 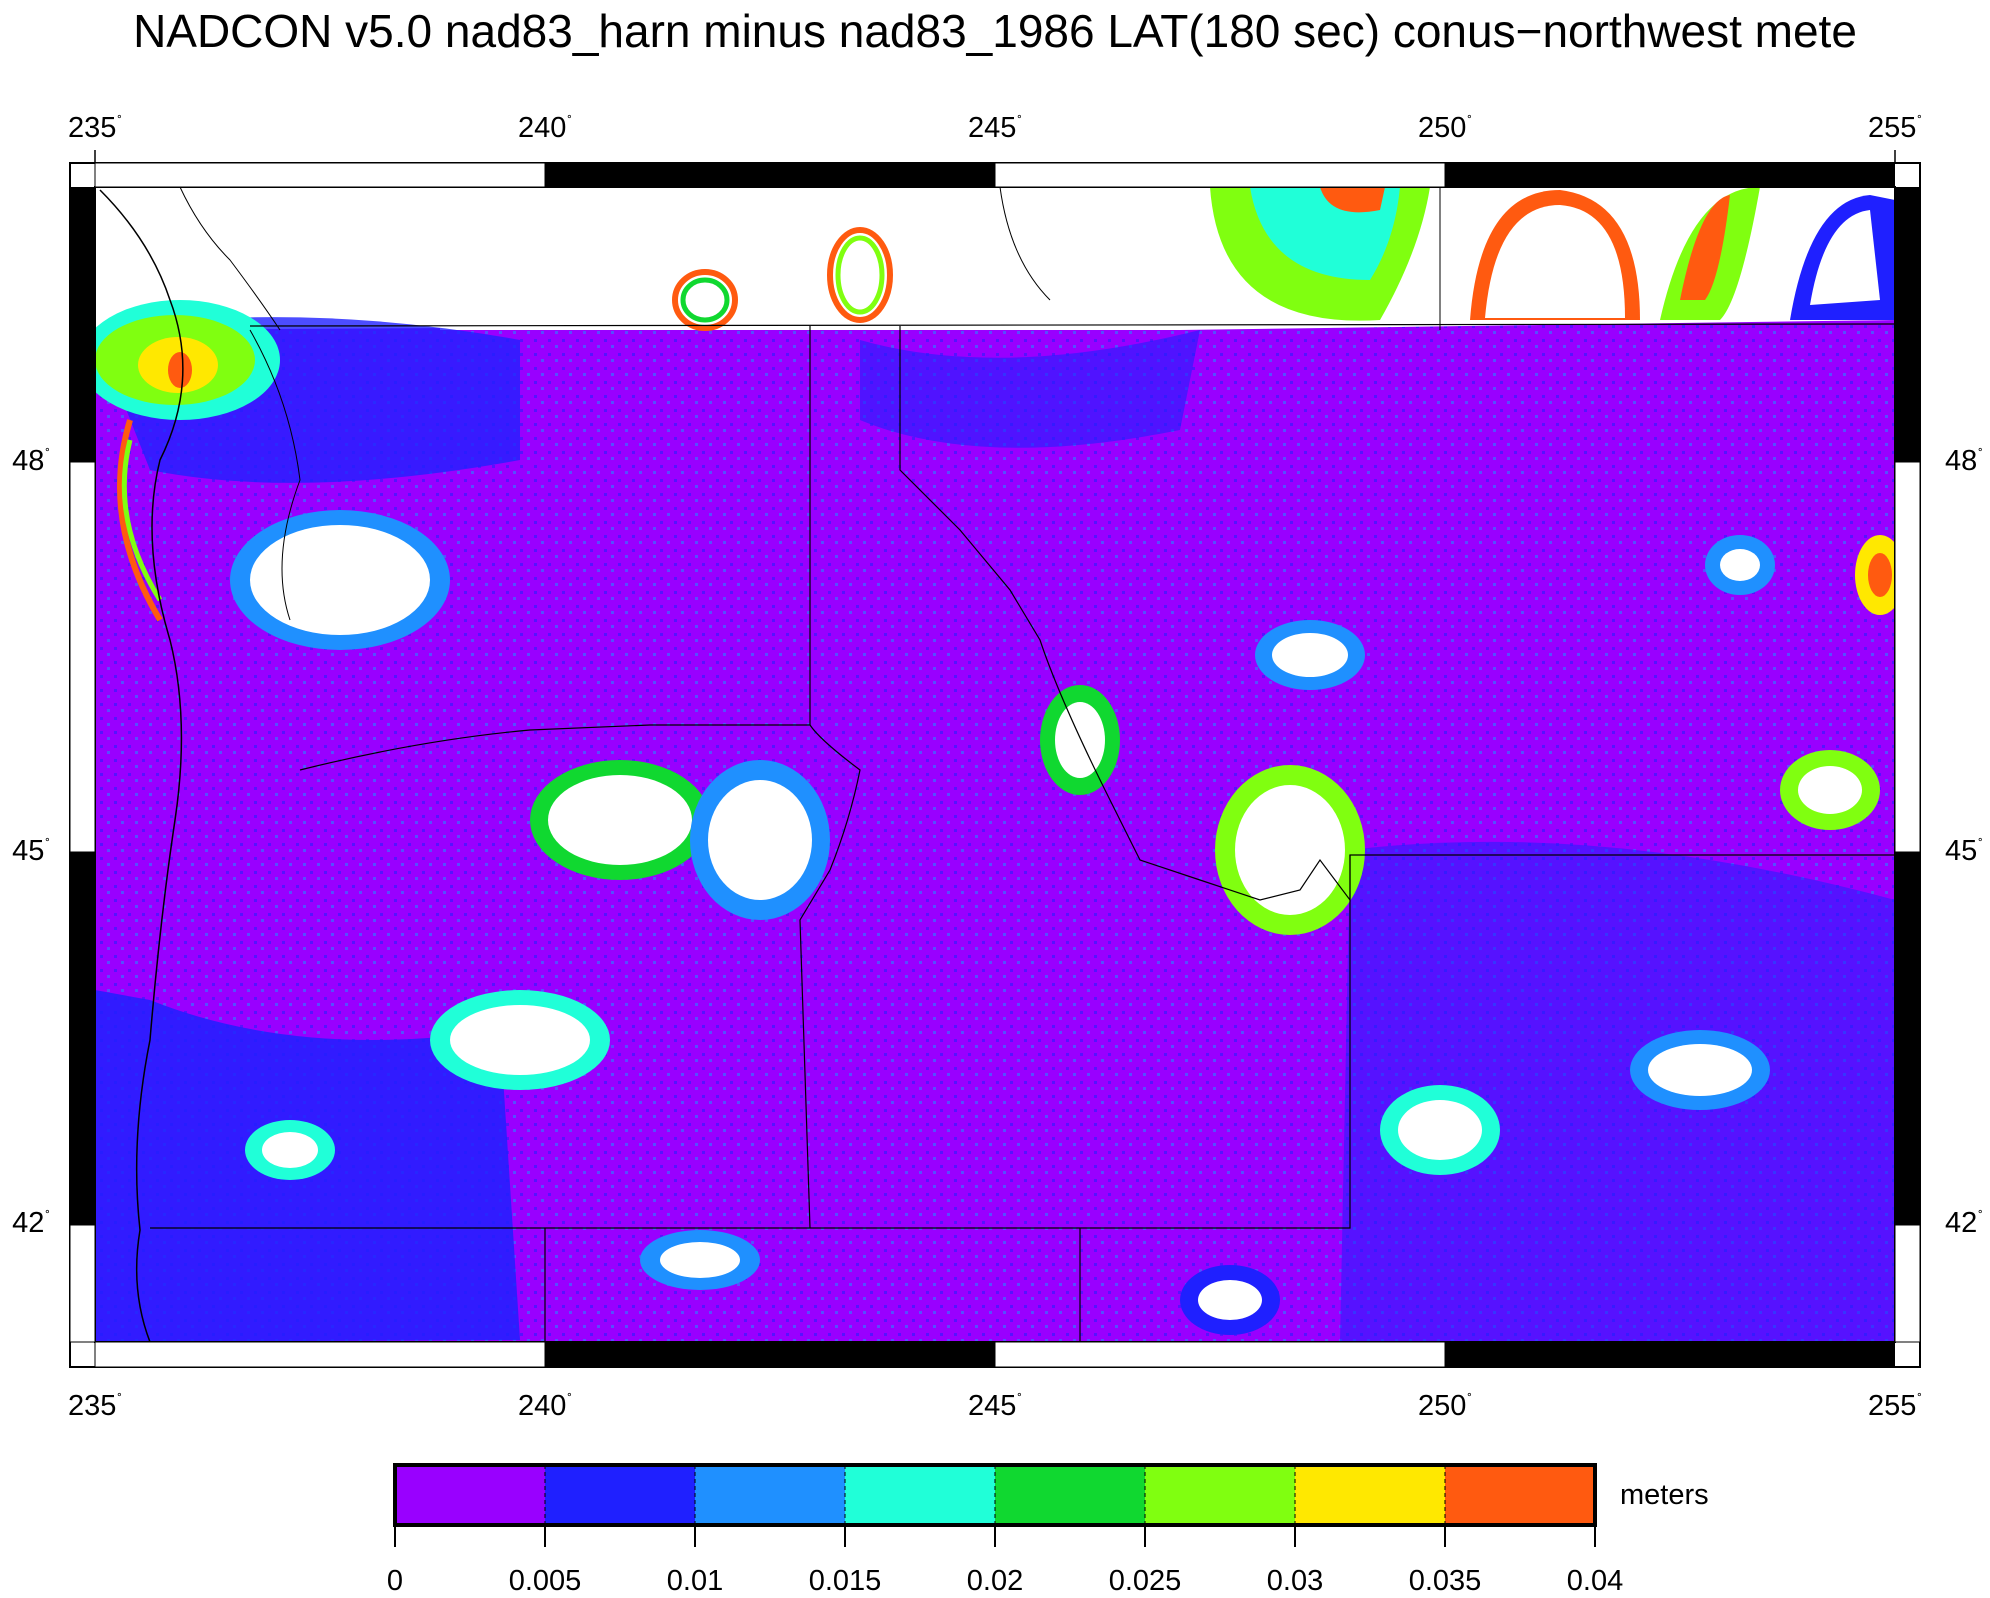 What do you see at coordinates (1445, 1406) in the screenshot?
I see `lon-tick-bottom-250: 250˚` at bounding box center [1445, 1406].